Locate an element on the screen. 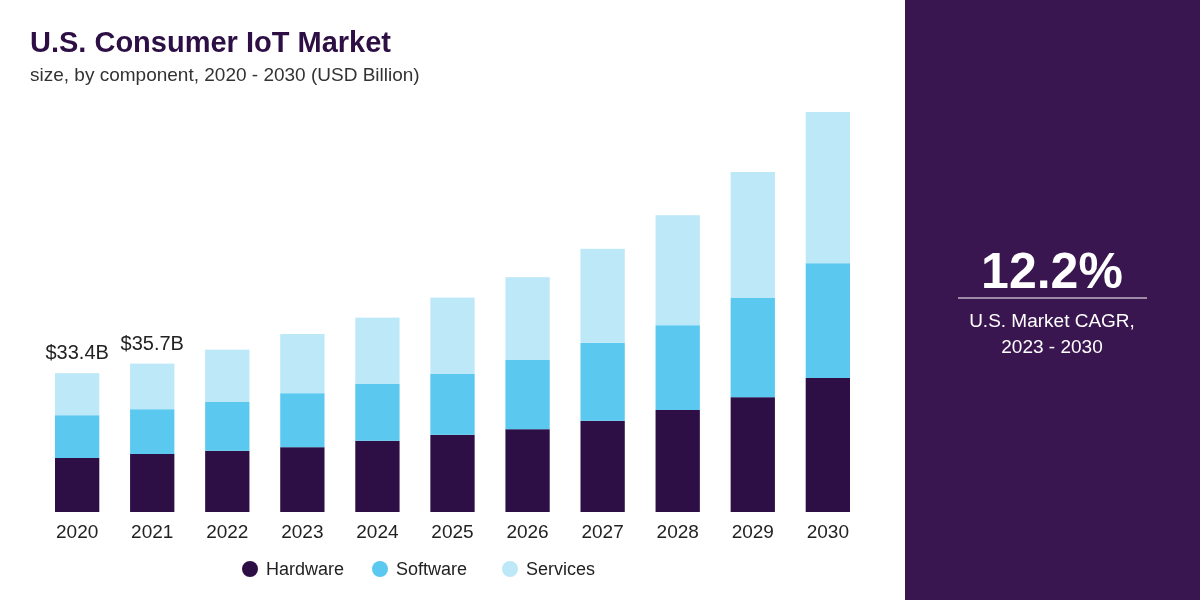  chart-subtitle: size, by component, 2020 - 2030 (USD Billion) is located at coordinates (225, 74).